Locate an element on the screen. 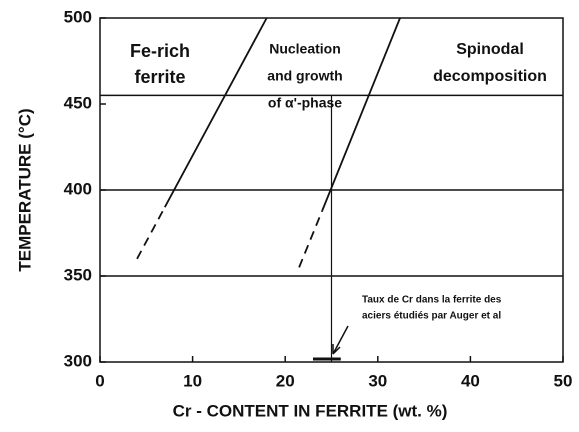  annotation: Spinodal is located at coordinates (490, 49).